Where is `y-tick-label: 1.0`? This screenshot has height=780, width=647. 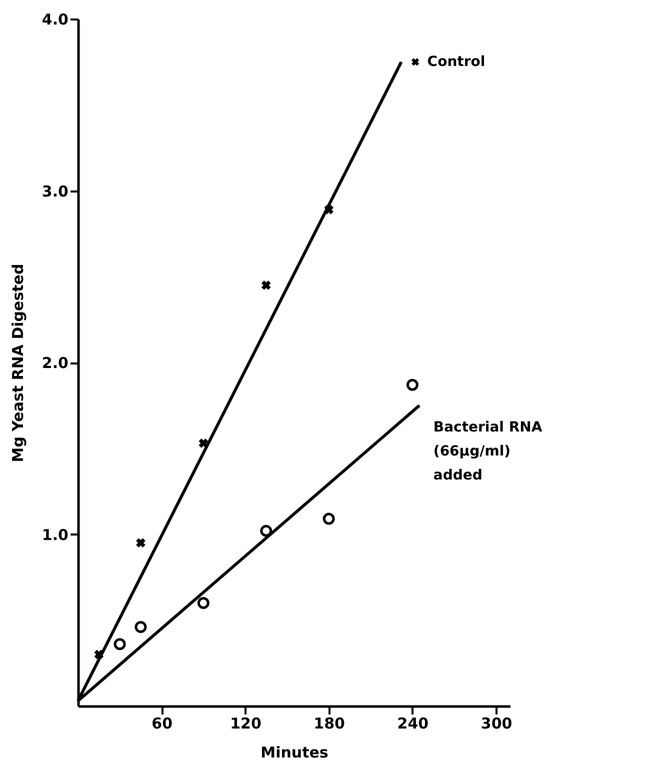 y-tick-label: 1.0 is located at coordinates (55, 535).